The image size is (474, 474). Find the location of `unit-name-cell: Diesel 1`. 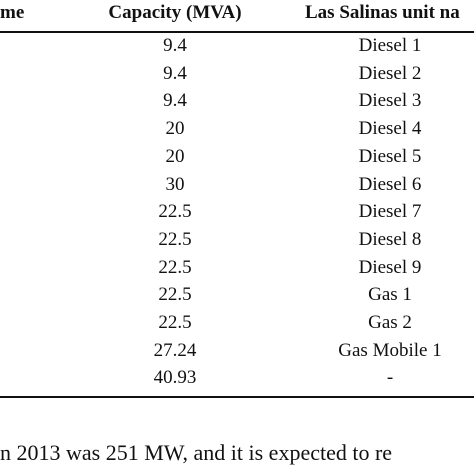

unit-name-cell: Diesel 1 is located at coordinates (390, 45).